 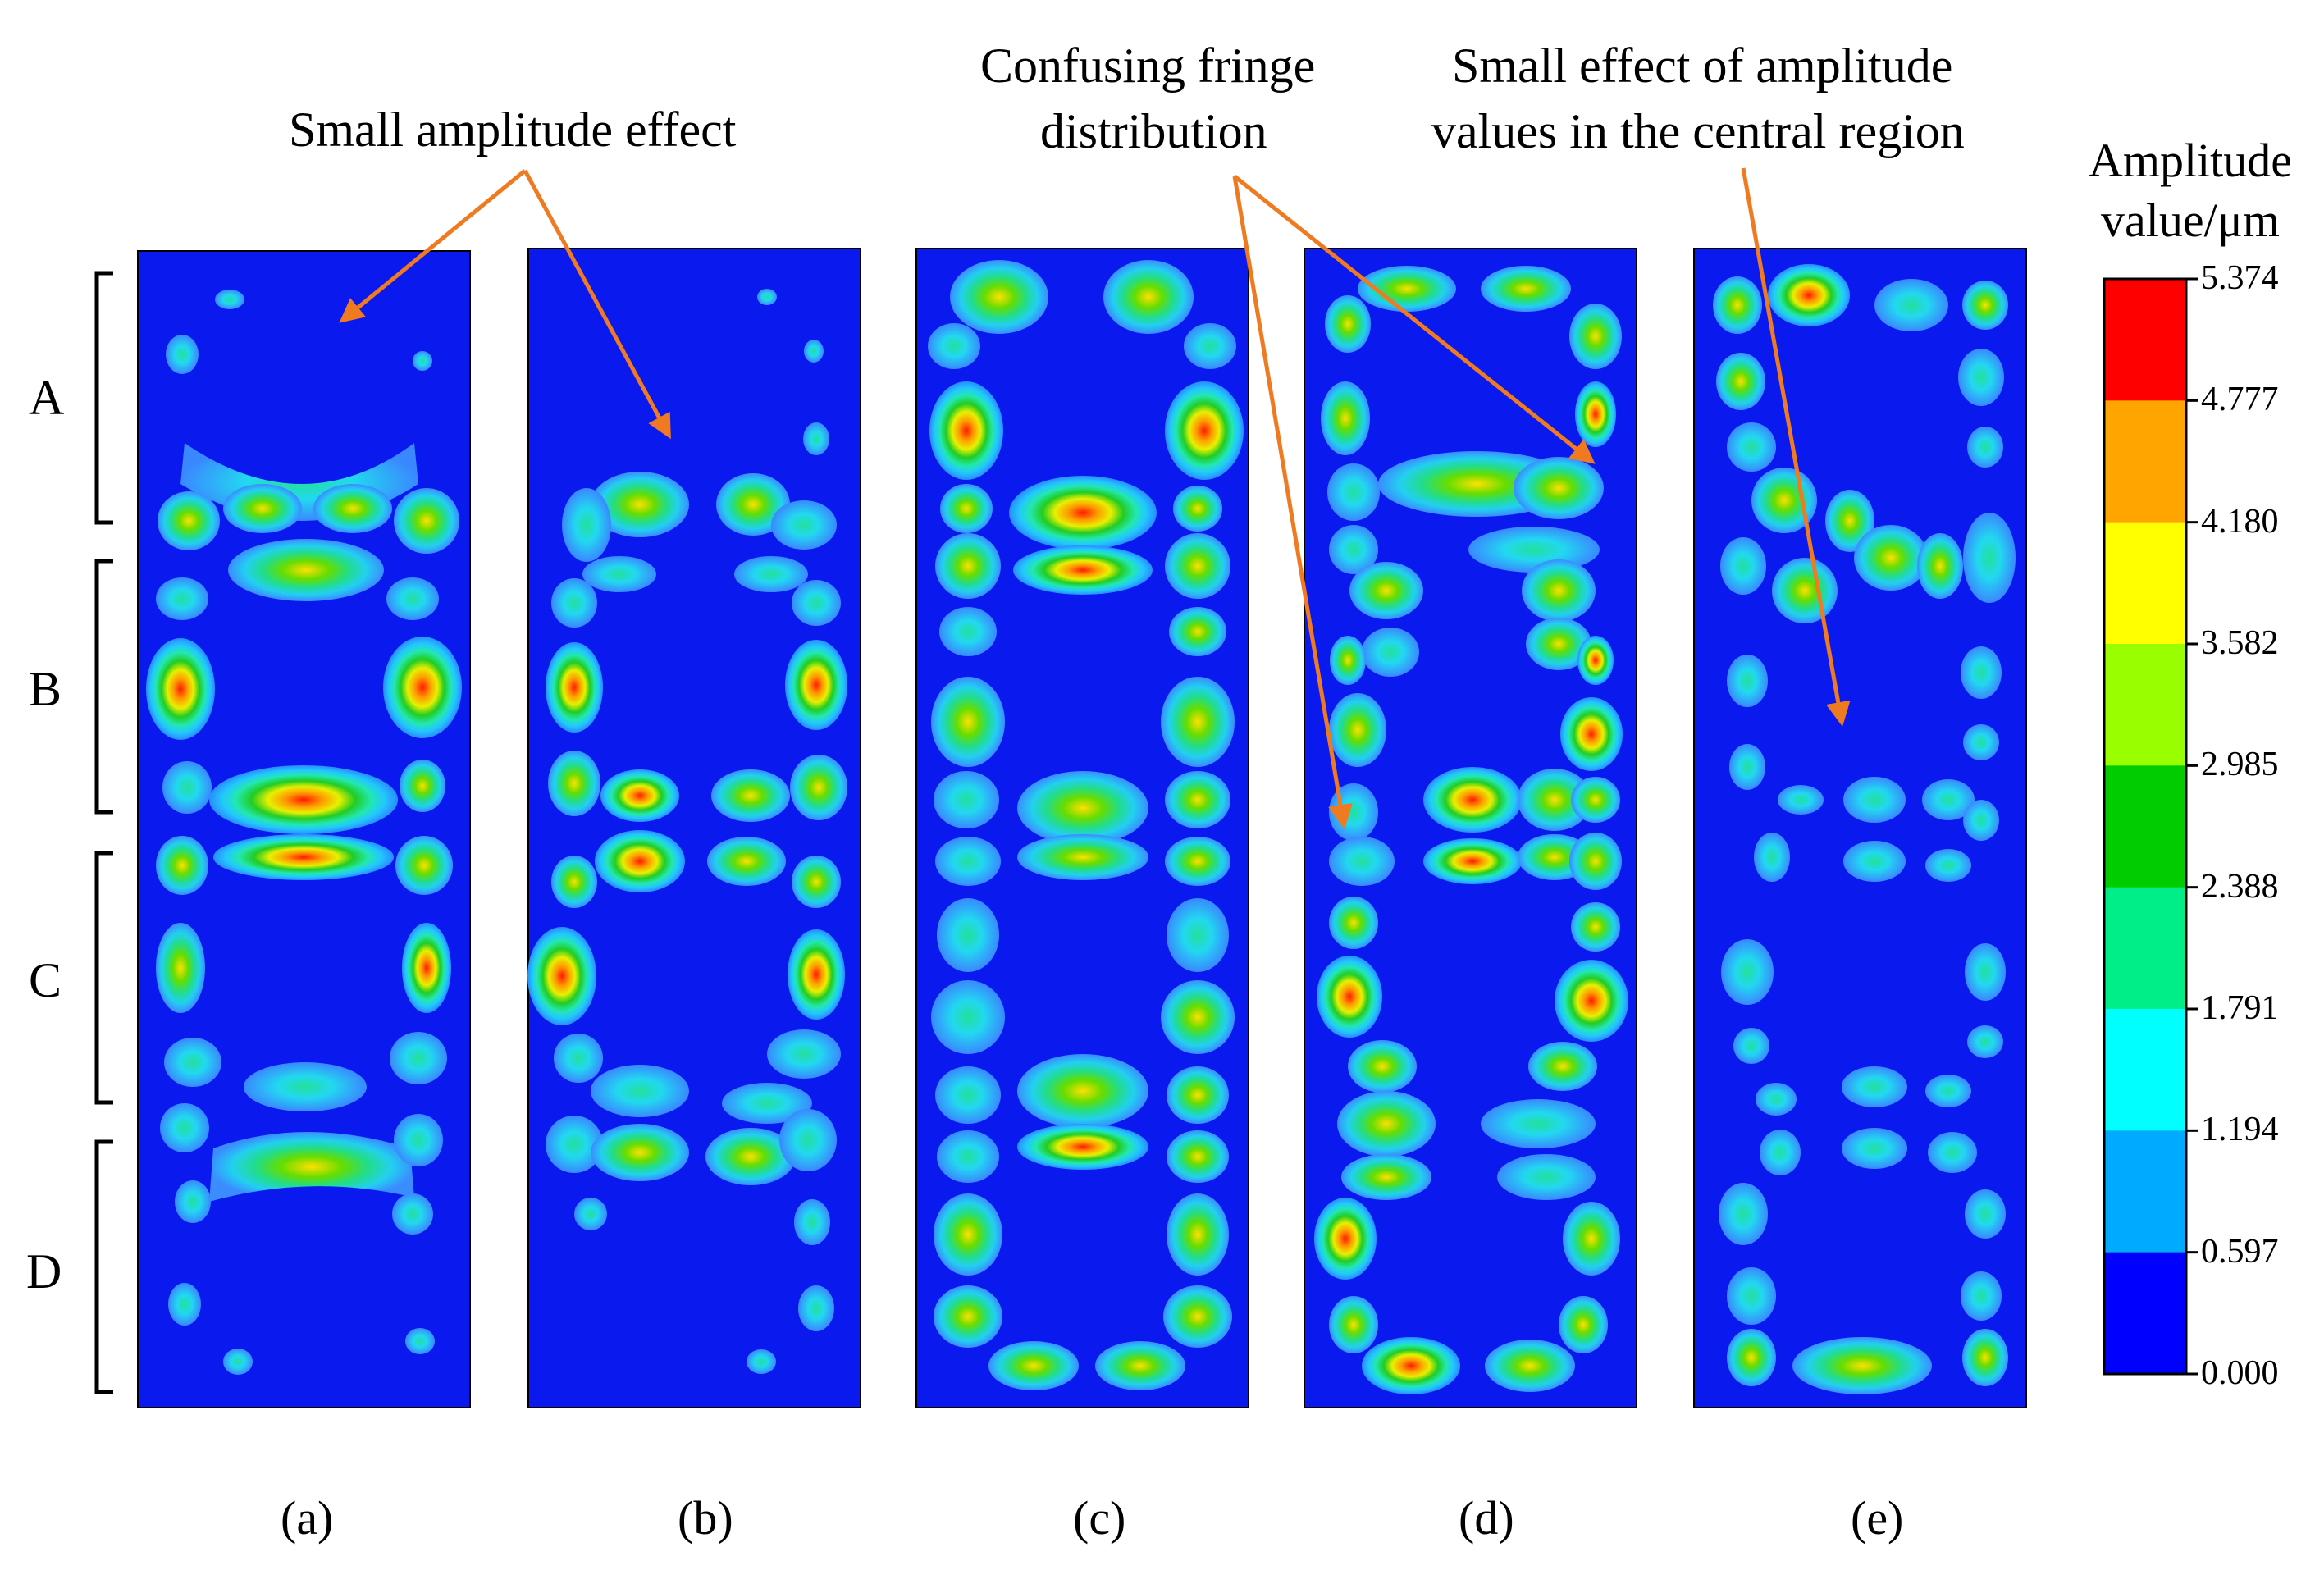 What do you see at coordinates (44, 1271) in the screenshot?
I see `region-label-d: D` at bounding box center [44, 1271].